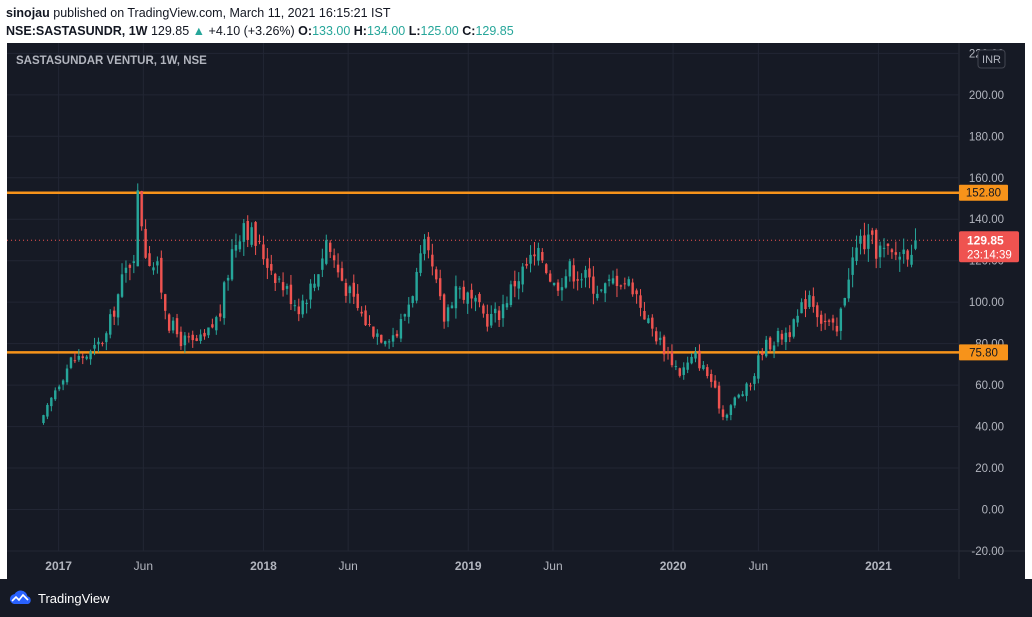 The image size is (1032, 617). Describe the element at coordinates (77, 31) in the screenshot. I see `symbol-interval: NSE:SASTASUNDR, 1W` at that location.